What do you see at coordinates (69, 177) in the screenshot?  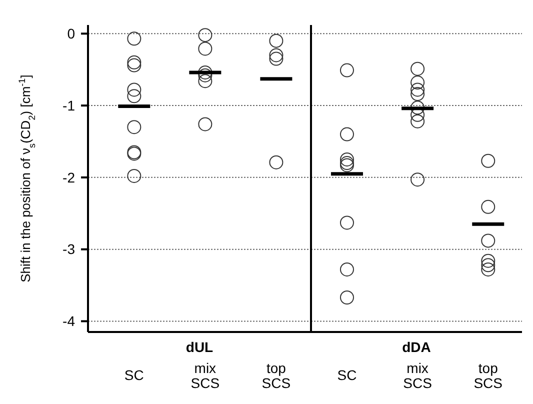 I see `y-tick-label: -2` at bounding box center [69, 177].